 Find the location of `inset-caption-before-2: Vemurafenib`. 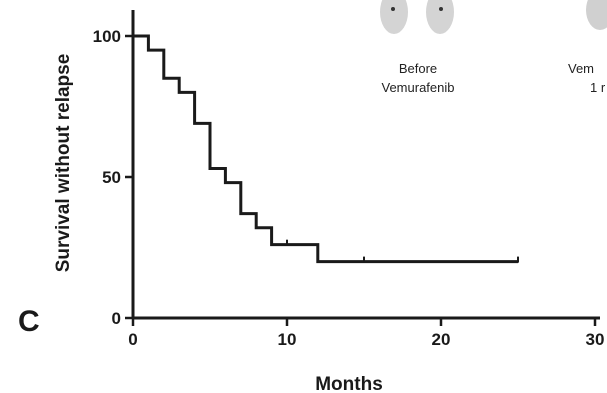

inset-caption-before-2: Vemurafenib is located at coordinates (418, 87).